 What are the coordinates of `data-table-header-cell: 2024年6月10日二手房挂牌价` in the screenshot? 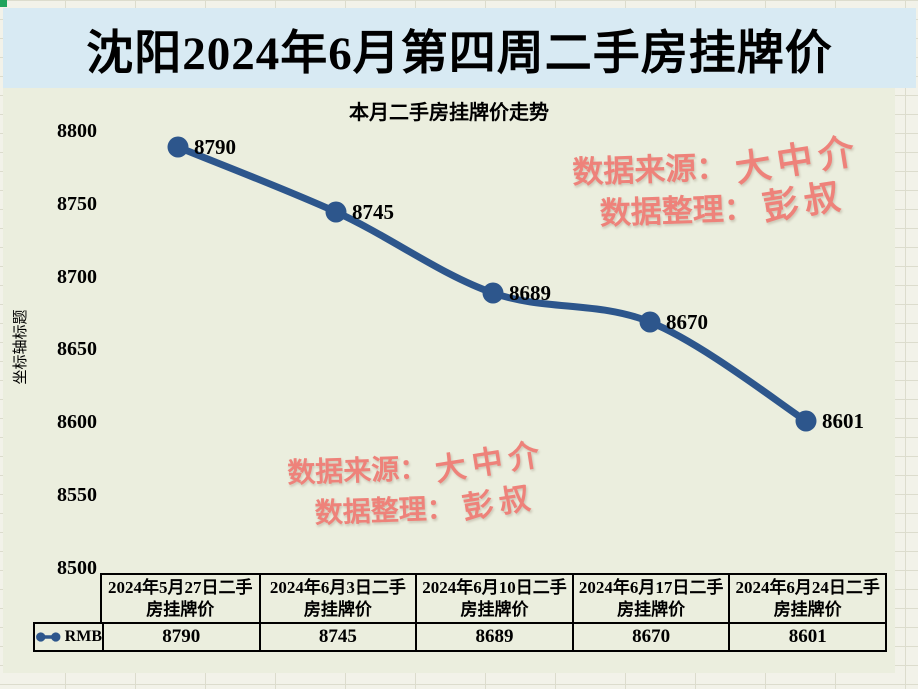 It's located at (493, 598).